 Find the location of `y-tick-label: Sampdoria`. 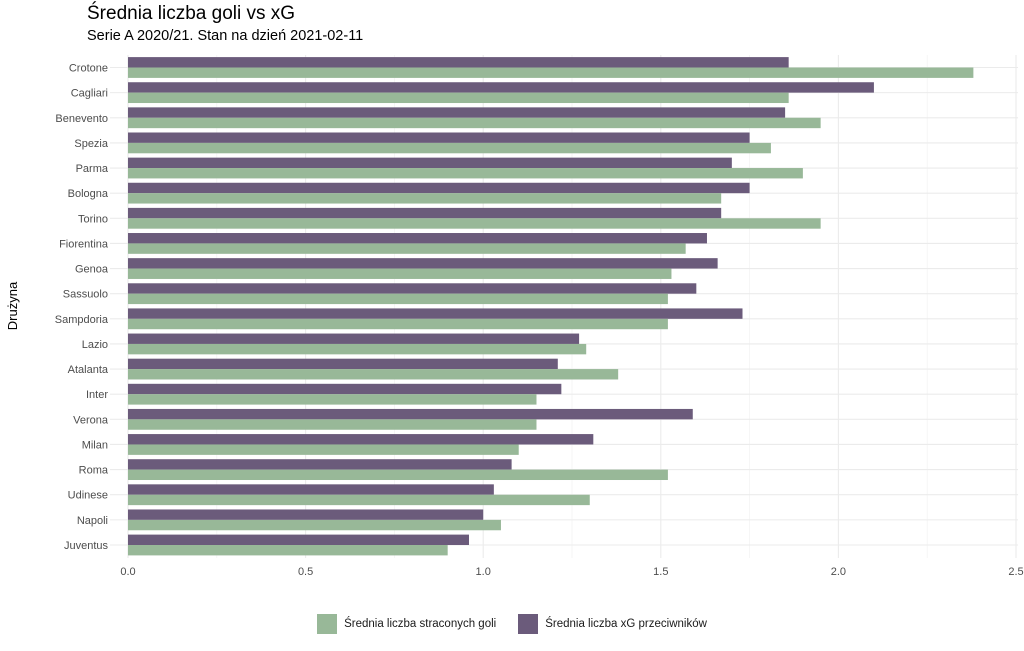

y-tick-label: Sampdoria is located at coordinates (82, 320).